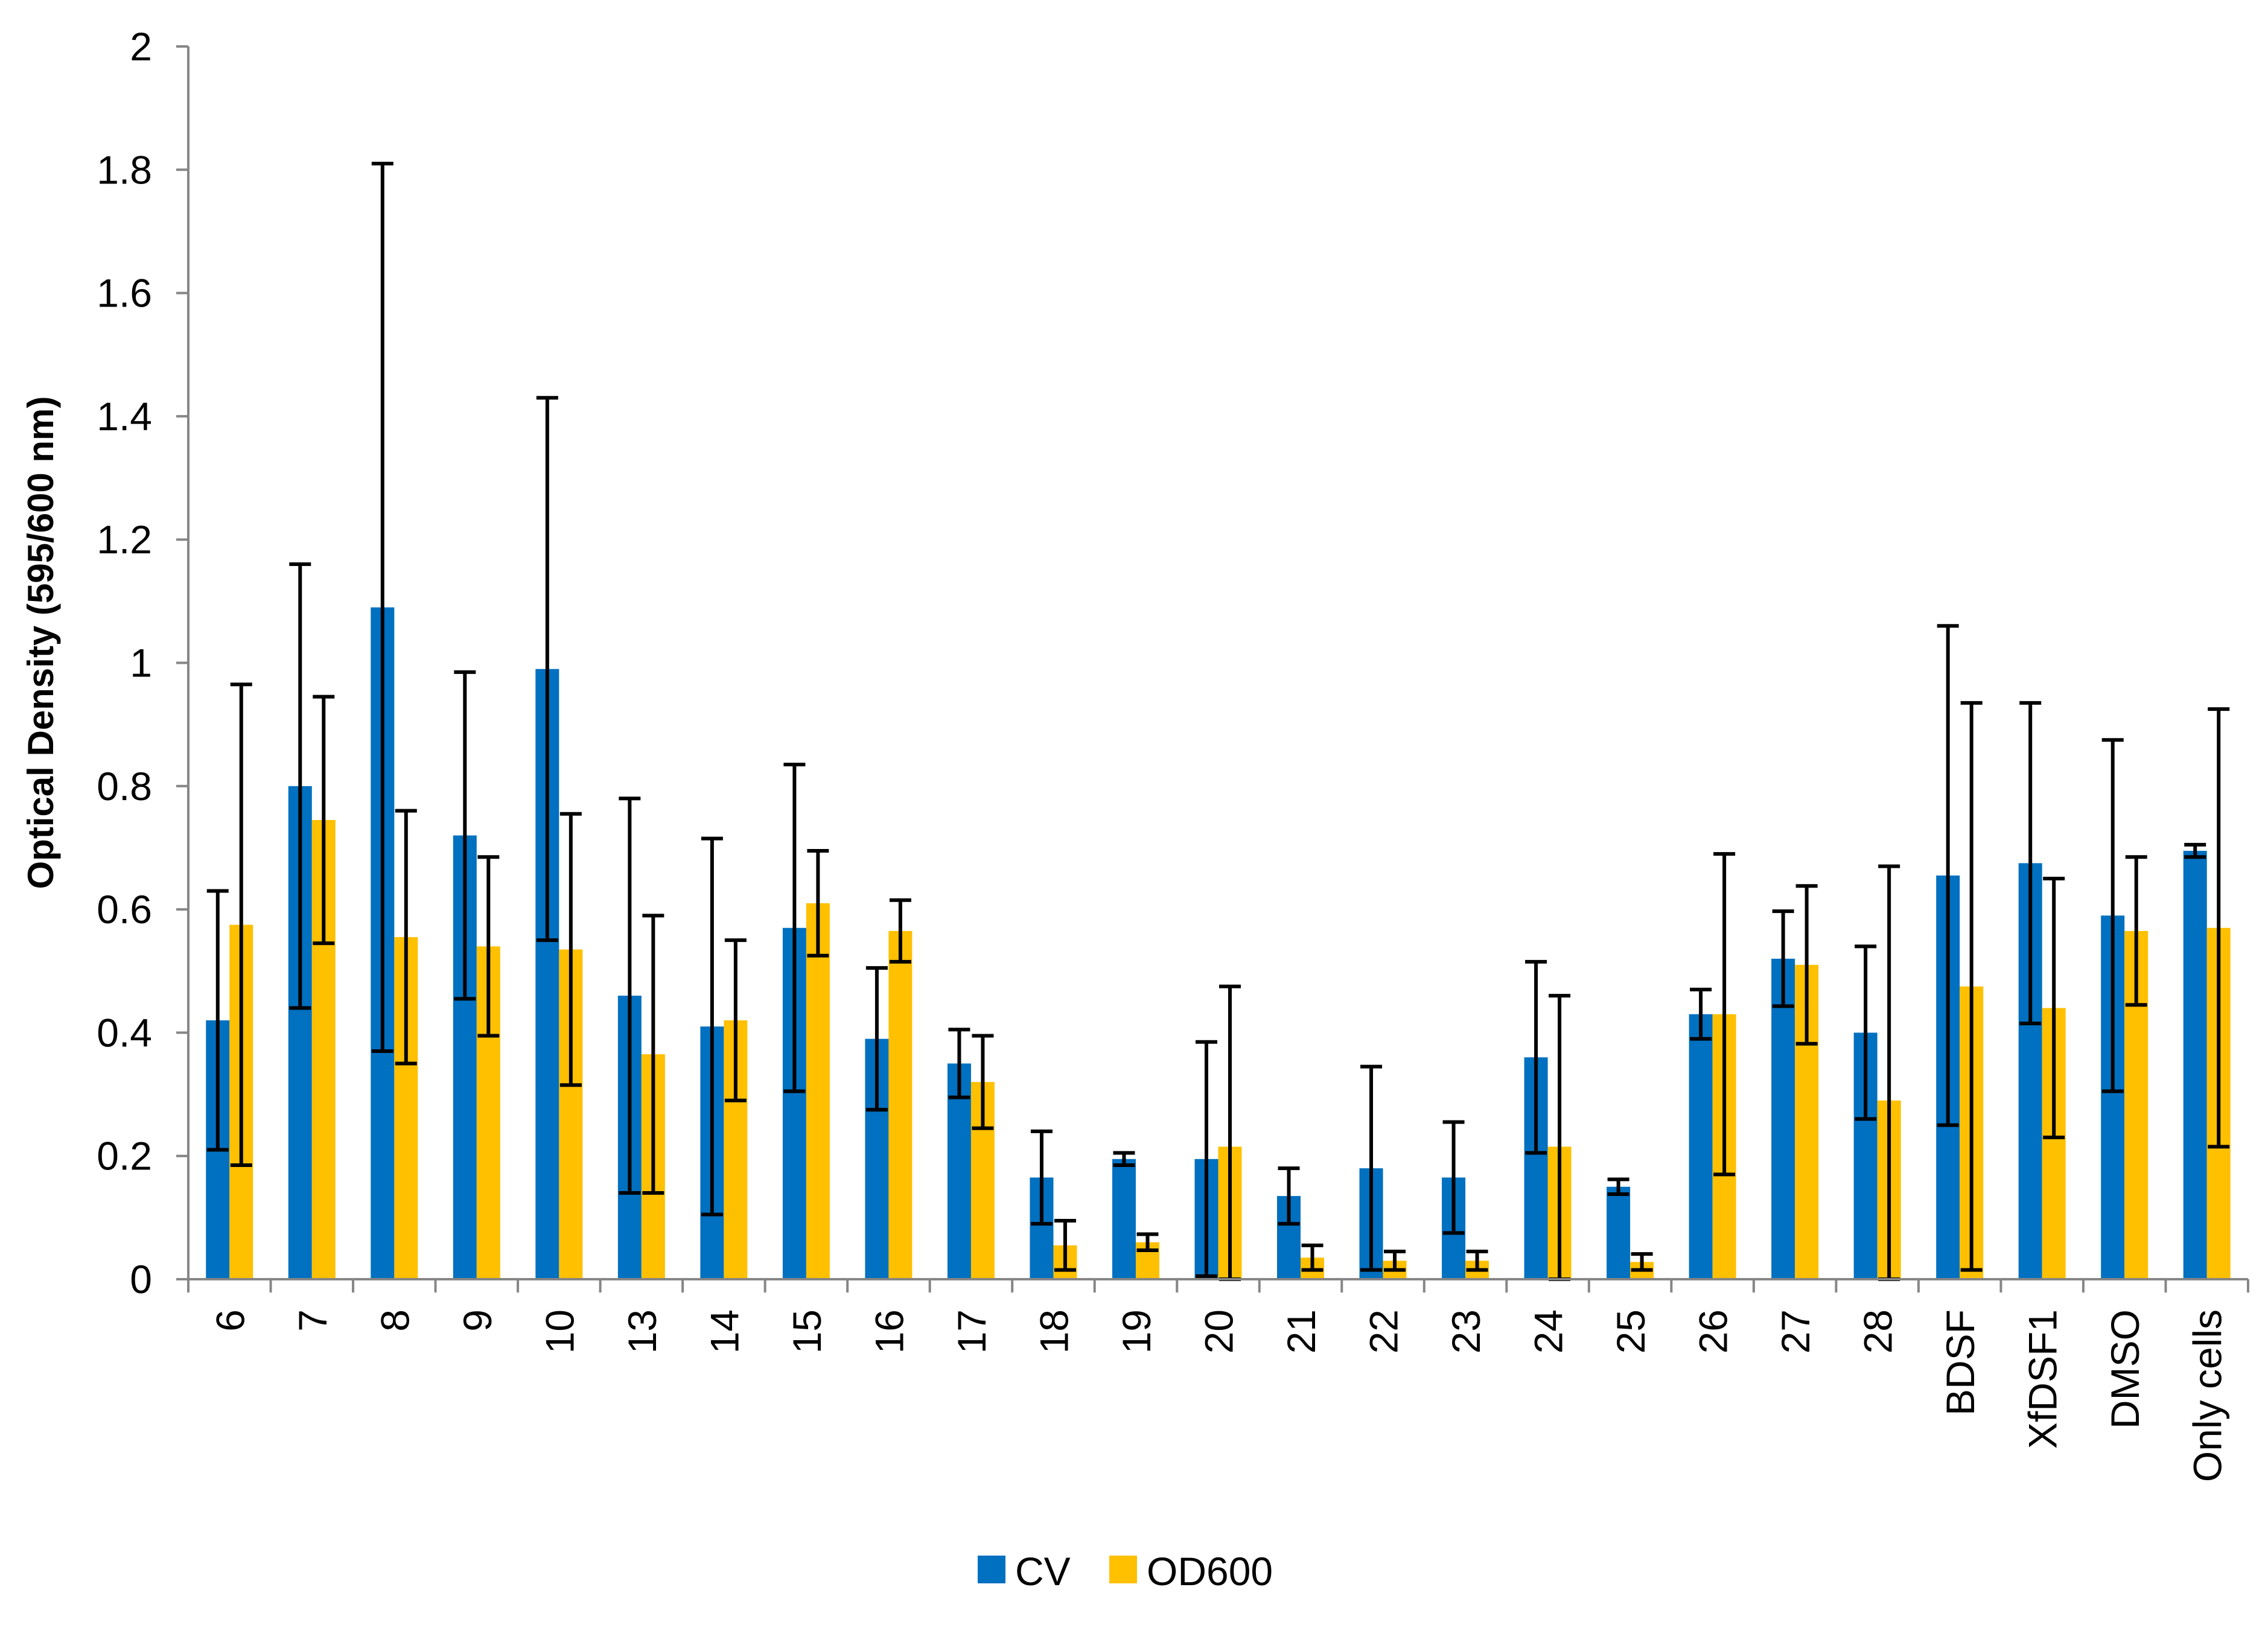  What do you see at coordinates (642, 1331) in the screenshot?
I see `x-category-label: 13` at bounding box center [642, 1331].